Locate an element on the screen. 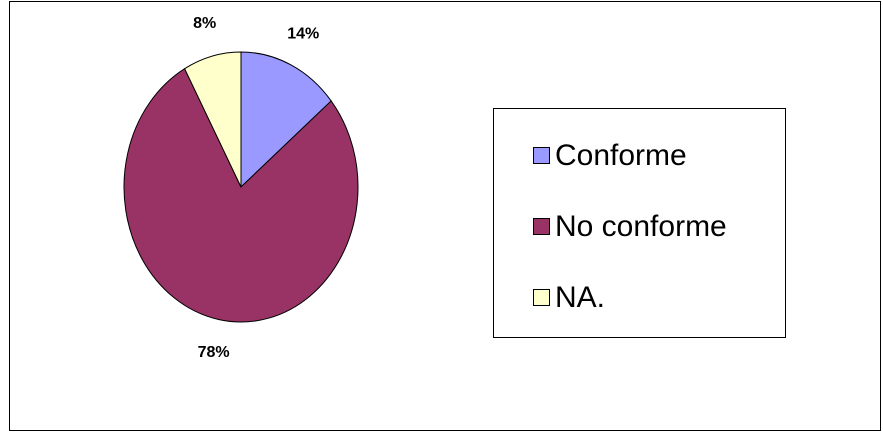  legend-label: NA. is located at coordinates (580, 297).